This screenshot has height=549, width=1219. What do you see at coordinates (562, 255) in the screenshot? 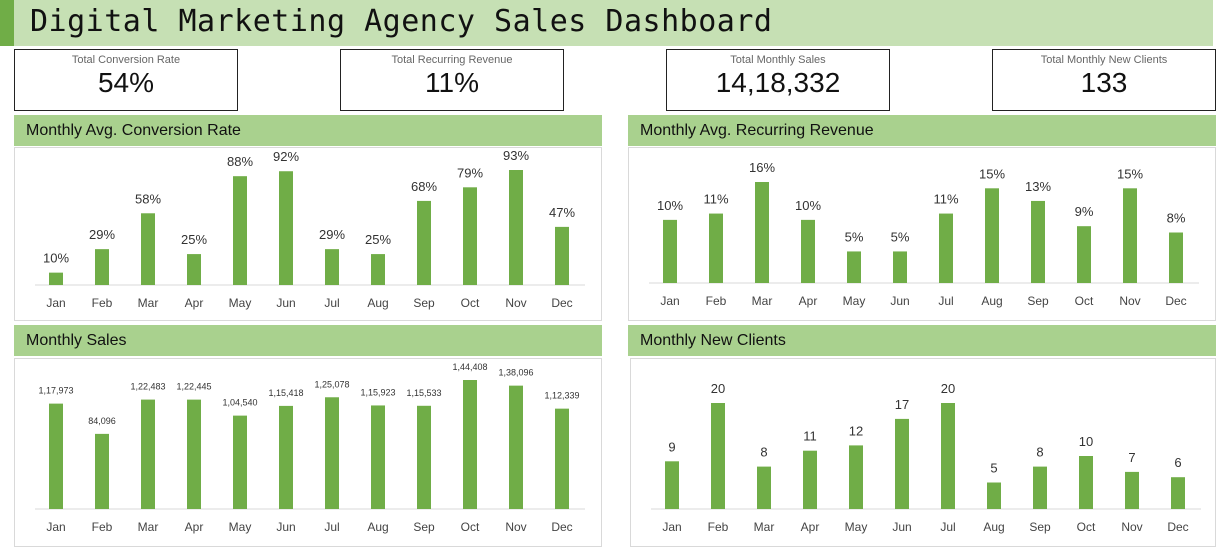
I see `conversion-bar-dec` at bounding box center [562, 255].